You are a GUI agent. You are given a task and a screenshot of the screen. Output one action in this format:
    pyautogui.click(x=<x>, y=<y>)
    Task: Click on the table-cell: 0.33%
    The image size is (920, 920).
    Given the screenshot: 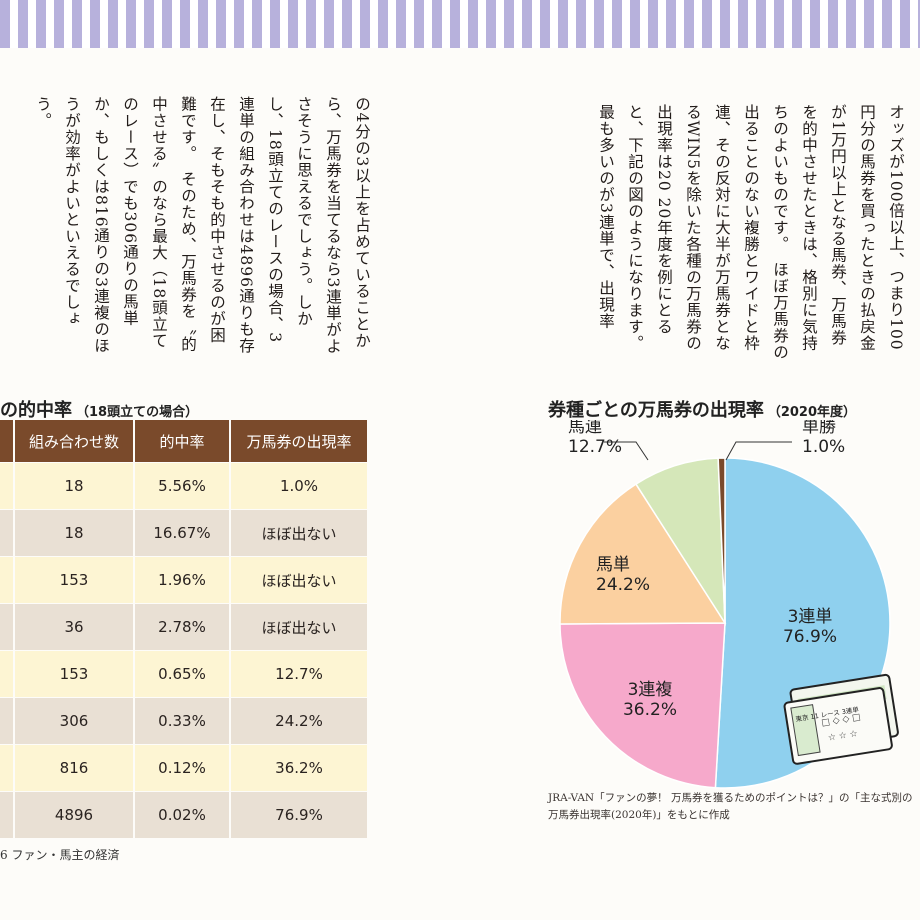 What is the action you would take?
    pyautogui.click(x=182, y=721)
    